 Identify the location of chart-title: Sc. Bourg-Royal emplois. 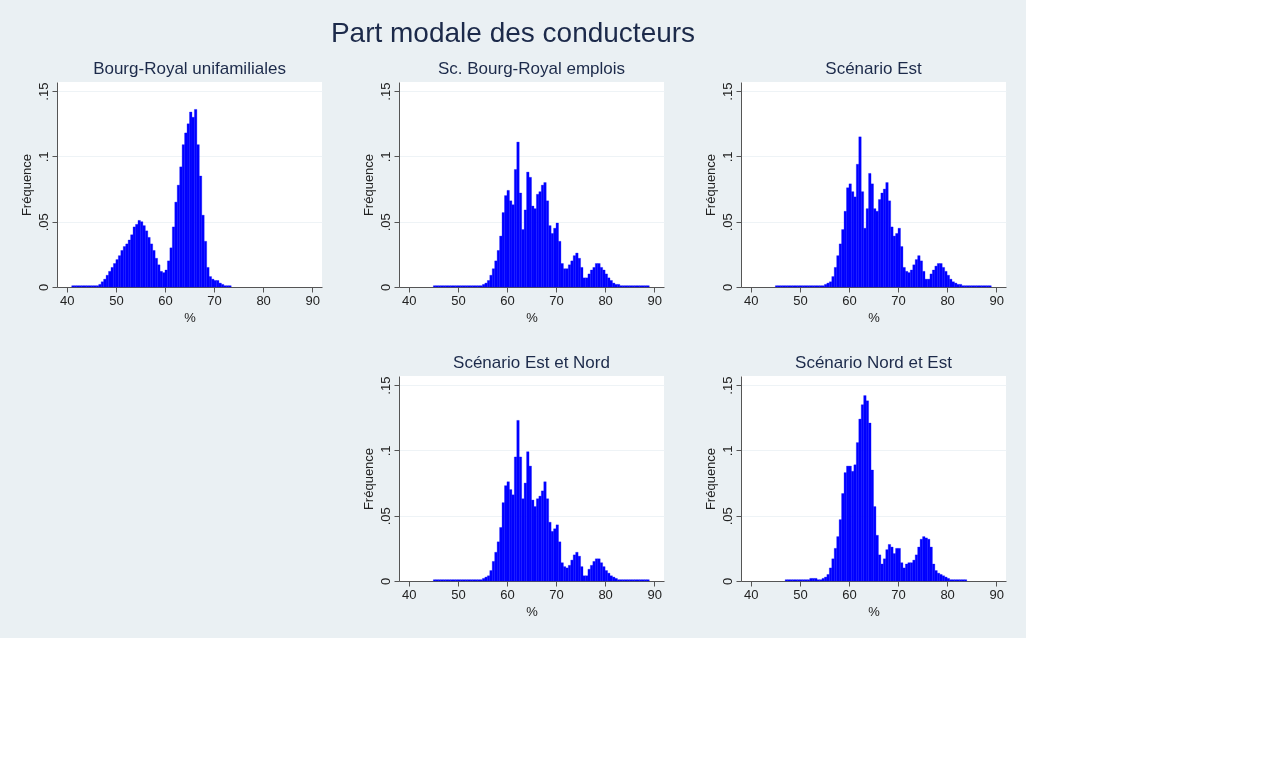
(531, 68).